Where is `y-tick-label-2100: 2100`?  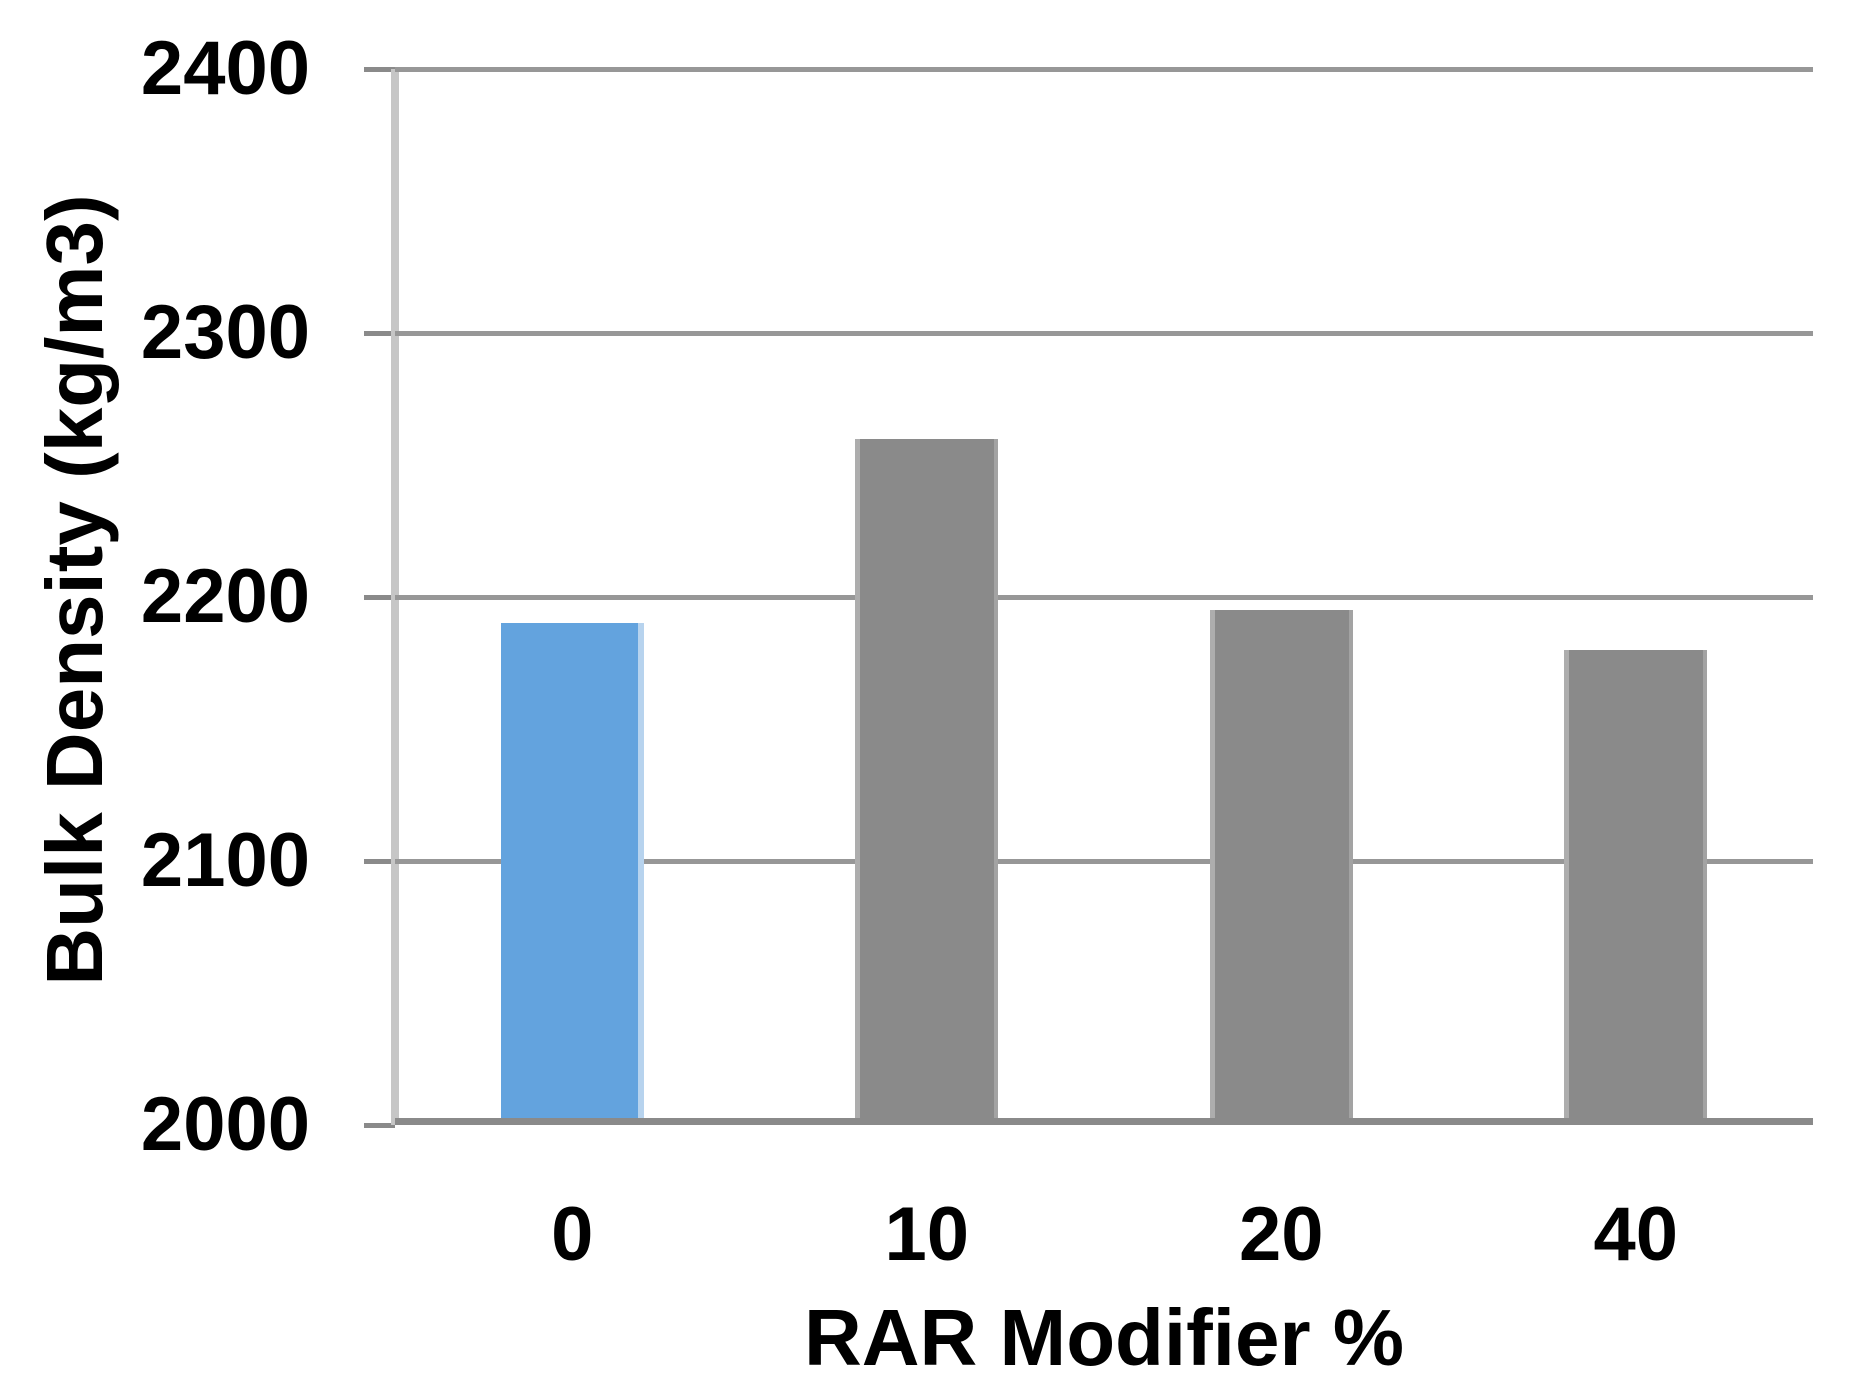
y-tick-label-2100: 2100 is located at coordinates (225, 860).